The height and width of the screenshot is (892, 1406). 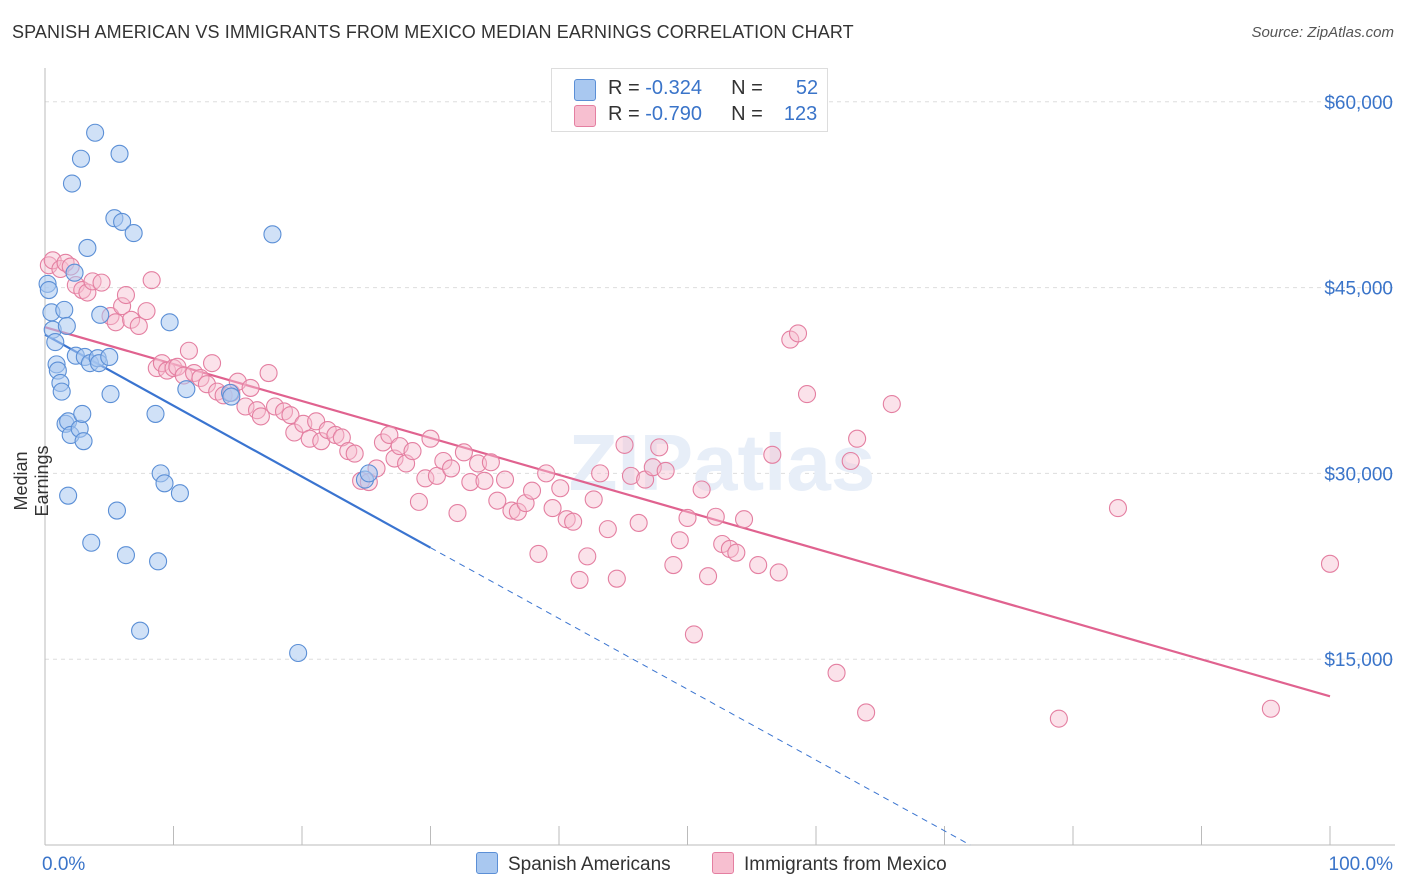 What do you see at coordinates (673, 114) in the screenshot?
I see `legend-r-value: -0.790` at bounding box center [673, 114].